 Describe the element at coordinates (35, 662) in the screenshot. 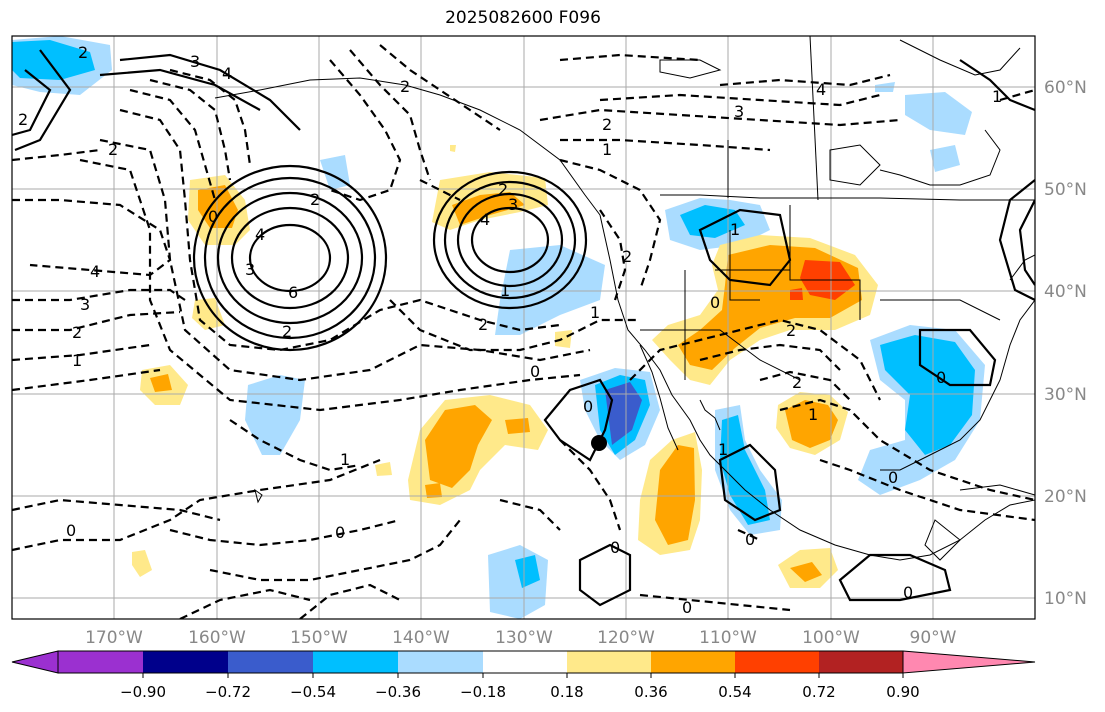

I see `colorbar-extend-min` at that location.